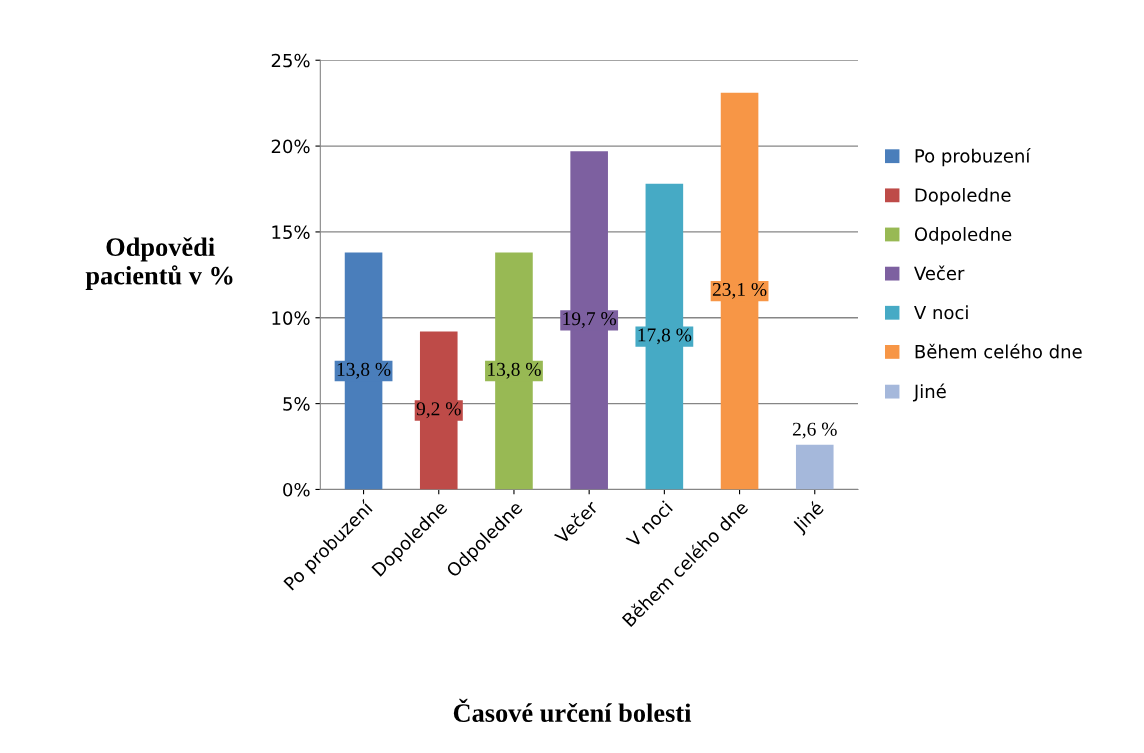 Image resolution: width=1144 pixels, height=753 pixels. I want to click on y-tick-label: 0%, so click(296, 489).